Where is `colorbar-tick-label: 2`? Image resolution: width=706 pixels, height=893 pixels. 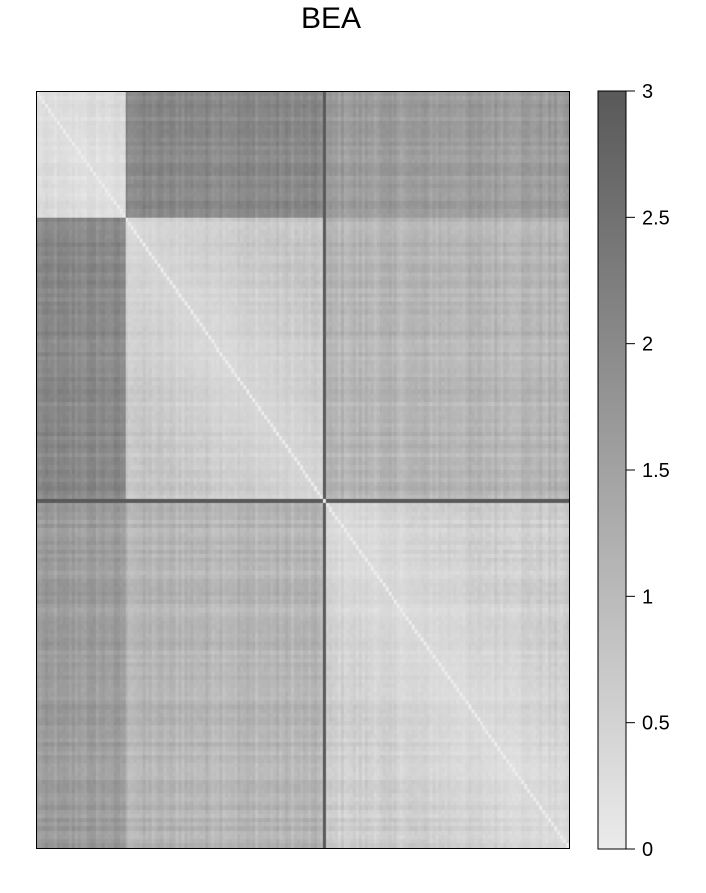 colorbar-tick-label: 2 is located at coordinates (647, 345).